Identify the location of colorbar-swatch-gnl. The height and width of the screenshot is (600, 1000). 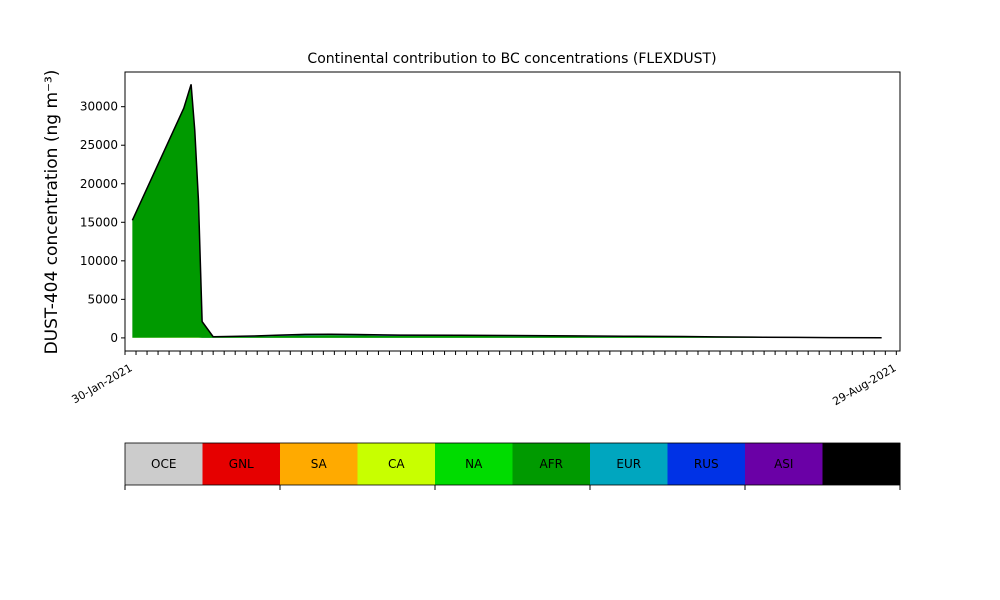
(241, 464).